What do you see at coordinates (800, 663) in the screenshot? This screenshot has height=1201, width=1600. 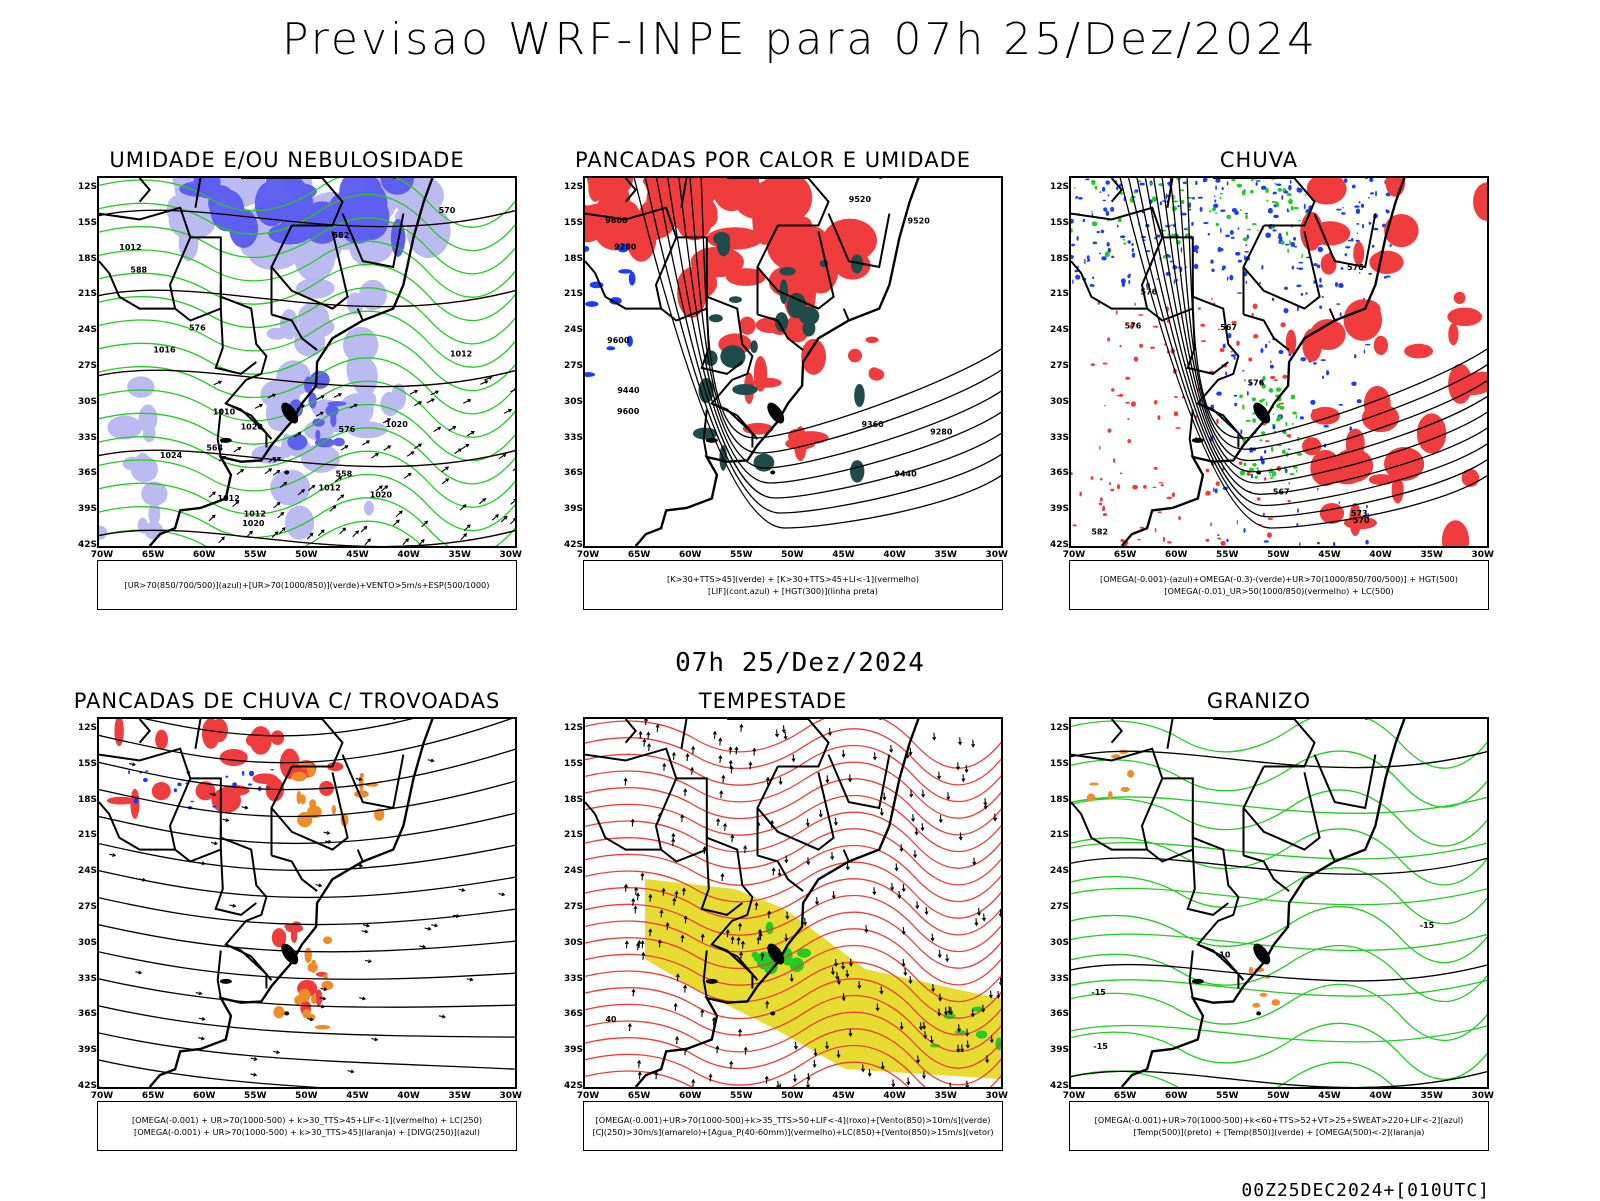 I see `forecast-time-subtitle: 07h 25/Dez/2024` at bounding box center [800, 663].